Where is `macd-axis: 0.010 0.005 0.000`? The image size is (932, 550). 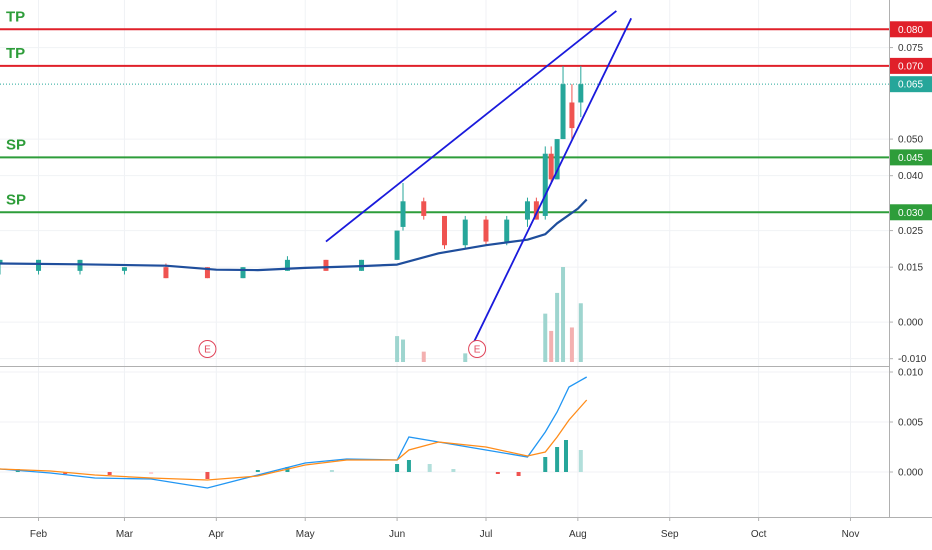 macd-axis: 0.010 0.005 0.000 is located at coordinates (906, 423).